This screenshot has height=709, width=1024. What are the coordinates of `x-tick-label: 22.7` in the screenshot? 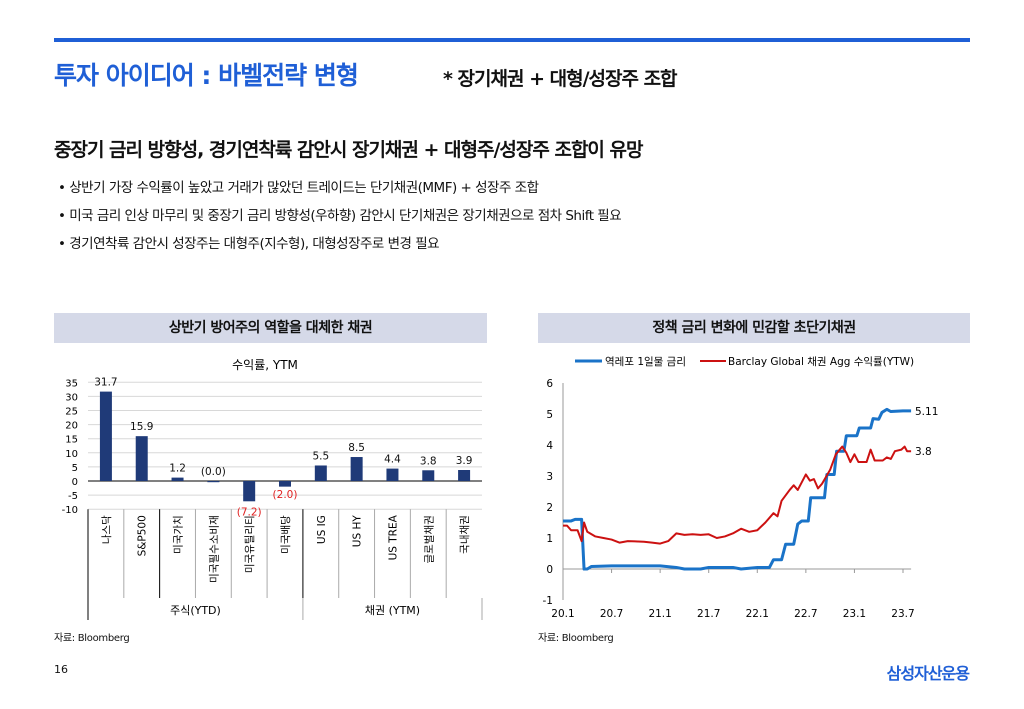 It's located at (805, 614).